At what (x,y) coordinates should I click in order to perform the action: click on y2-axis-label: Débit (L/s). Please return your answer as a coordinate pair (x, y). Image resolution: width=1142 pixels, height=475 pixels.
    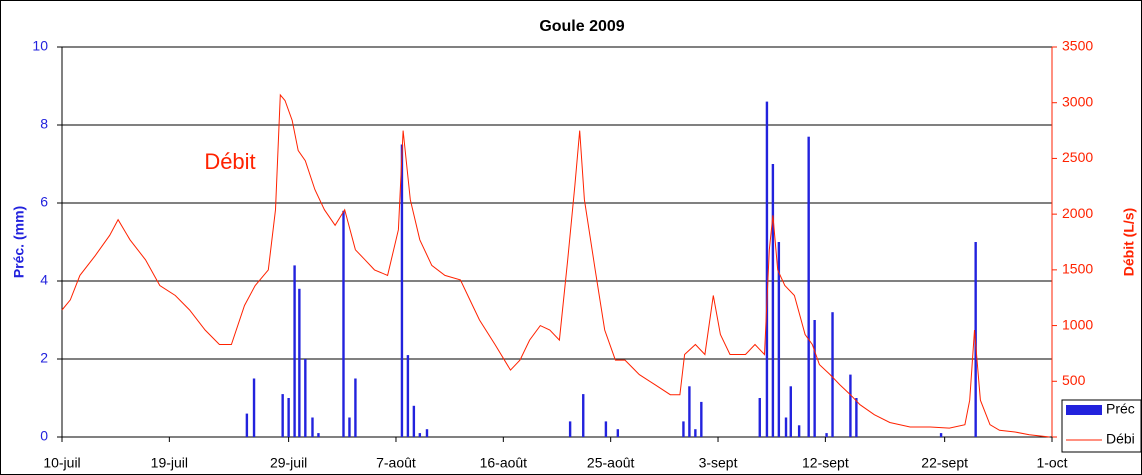
    Looking at the image, I should click on (1129, 242).